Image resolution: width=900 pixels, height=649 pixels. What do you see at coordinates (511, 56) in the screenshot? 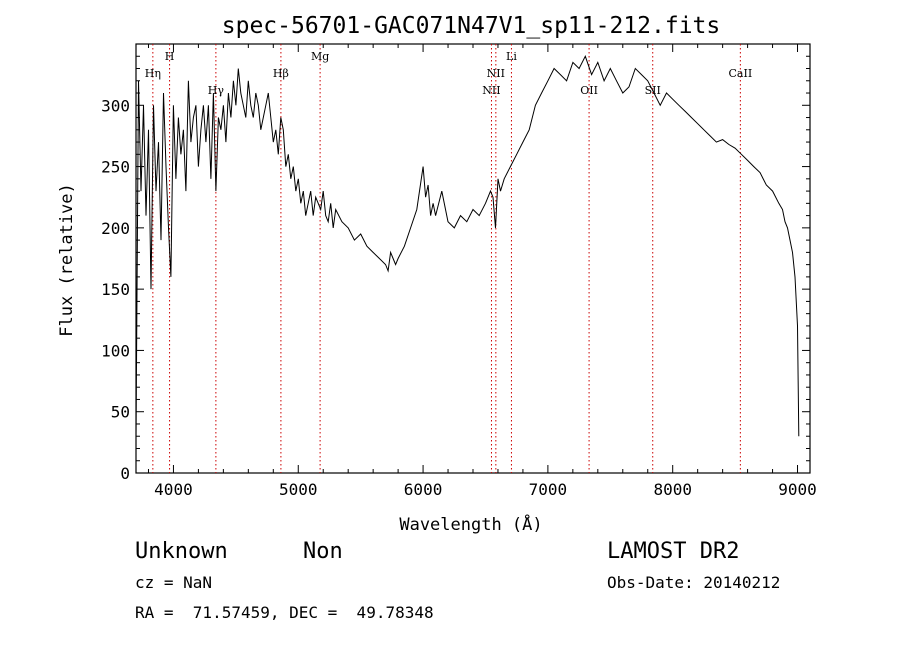
I see `line-marker-label-7: Li` at bounding box center [511, 56].